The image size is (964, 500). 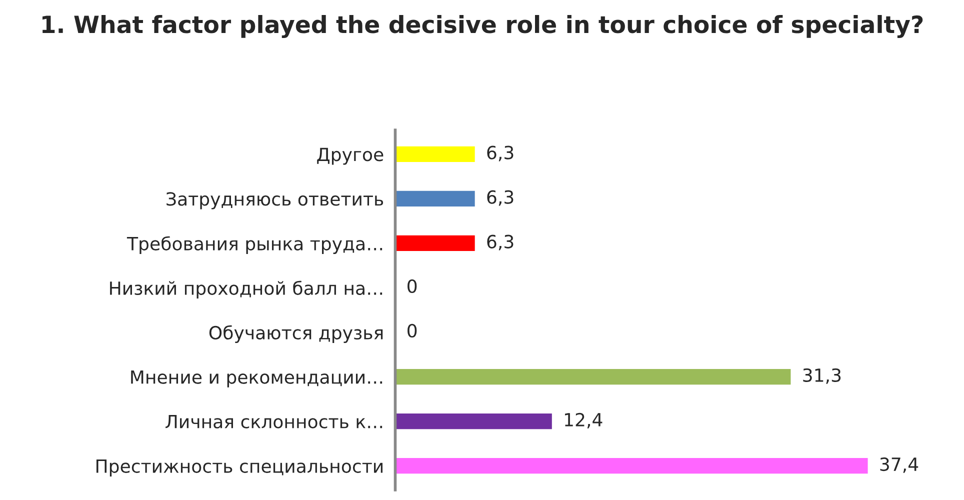 What do you see at coordinates (822, 376) in the screenshot?
I see `data-label: 31,3` at bounding box center [822, 376].